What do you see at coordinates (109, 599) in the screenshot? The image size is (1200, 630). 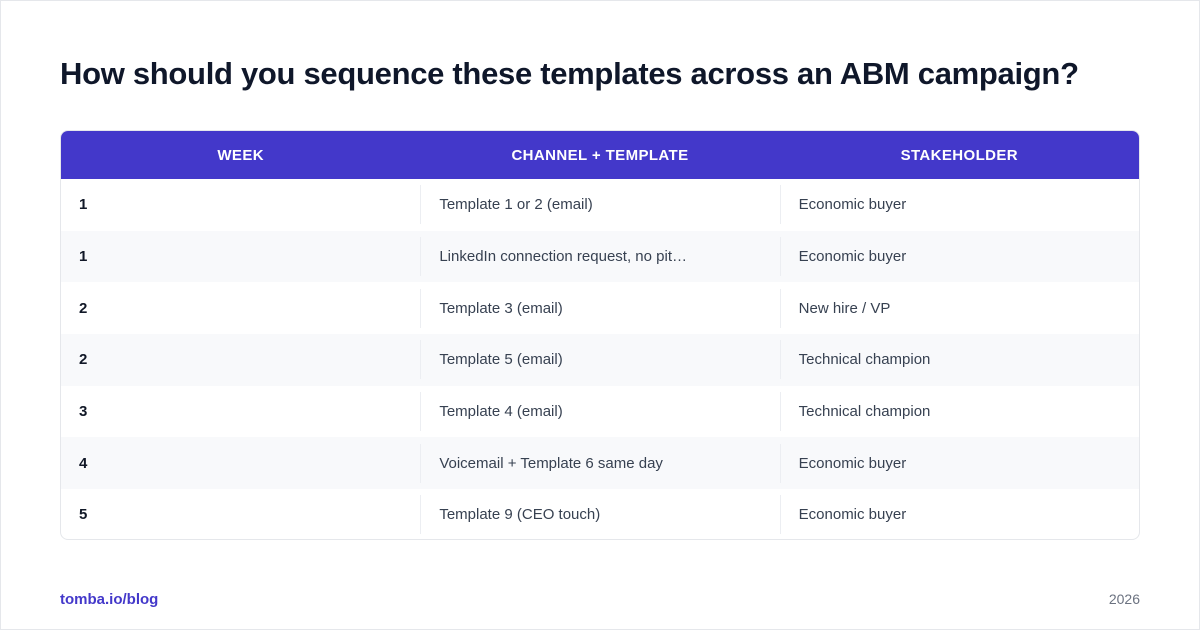 I see `source-link: tomba.io/blog` at bounding box center [109, 599].